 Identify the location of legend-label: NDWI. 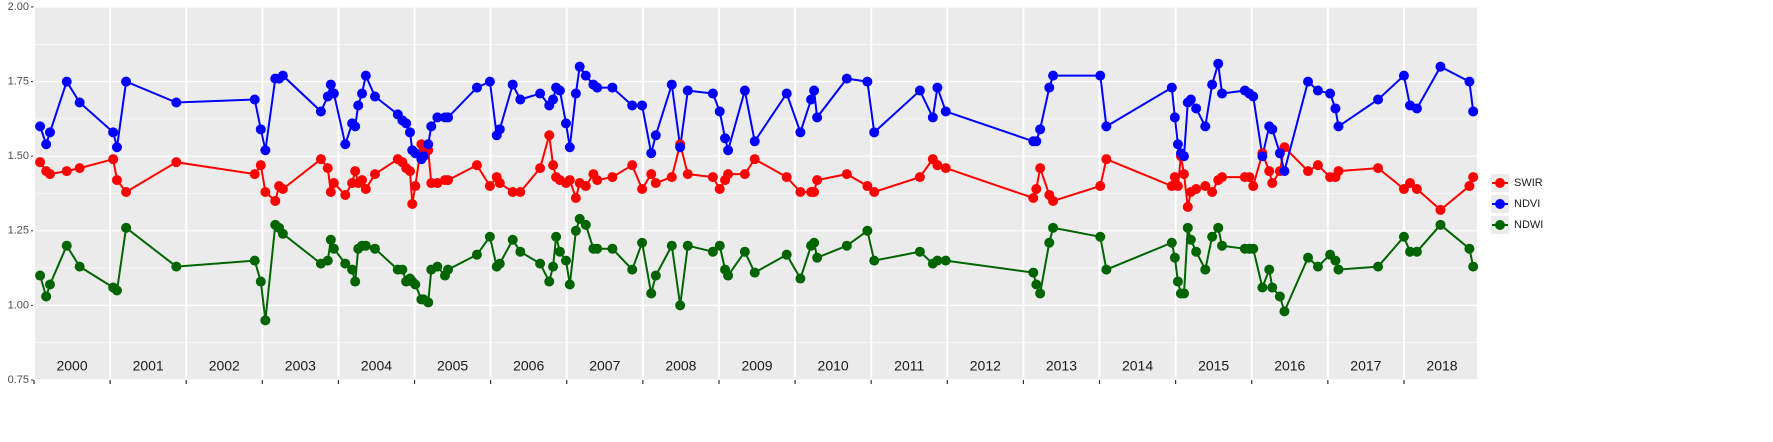
(1528, 225).